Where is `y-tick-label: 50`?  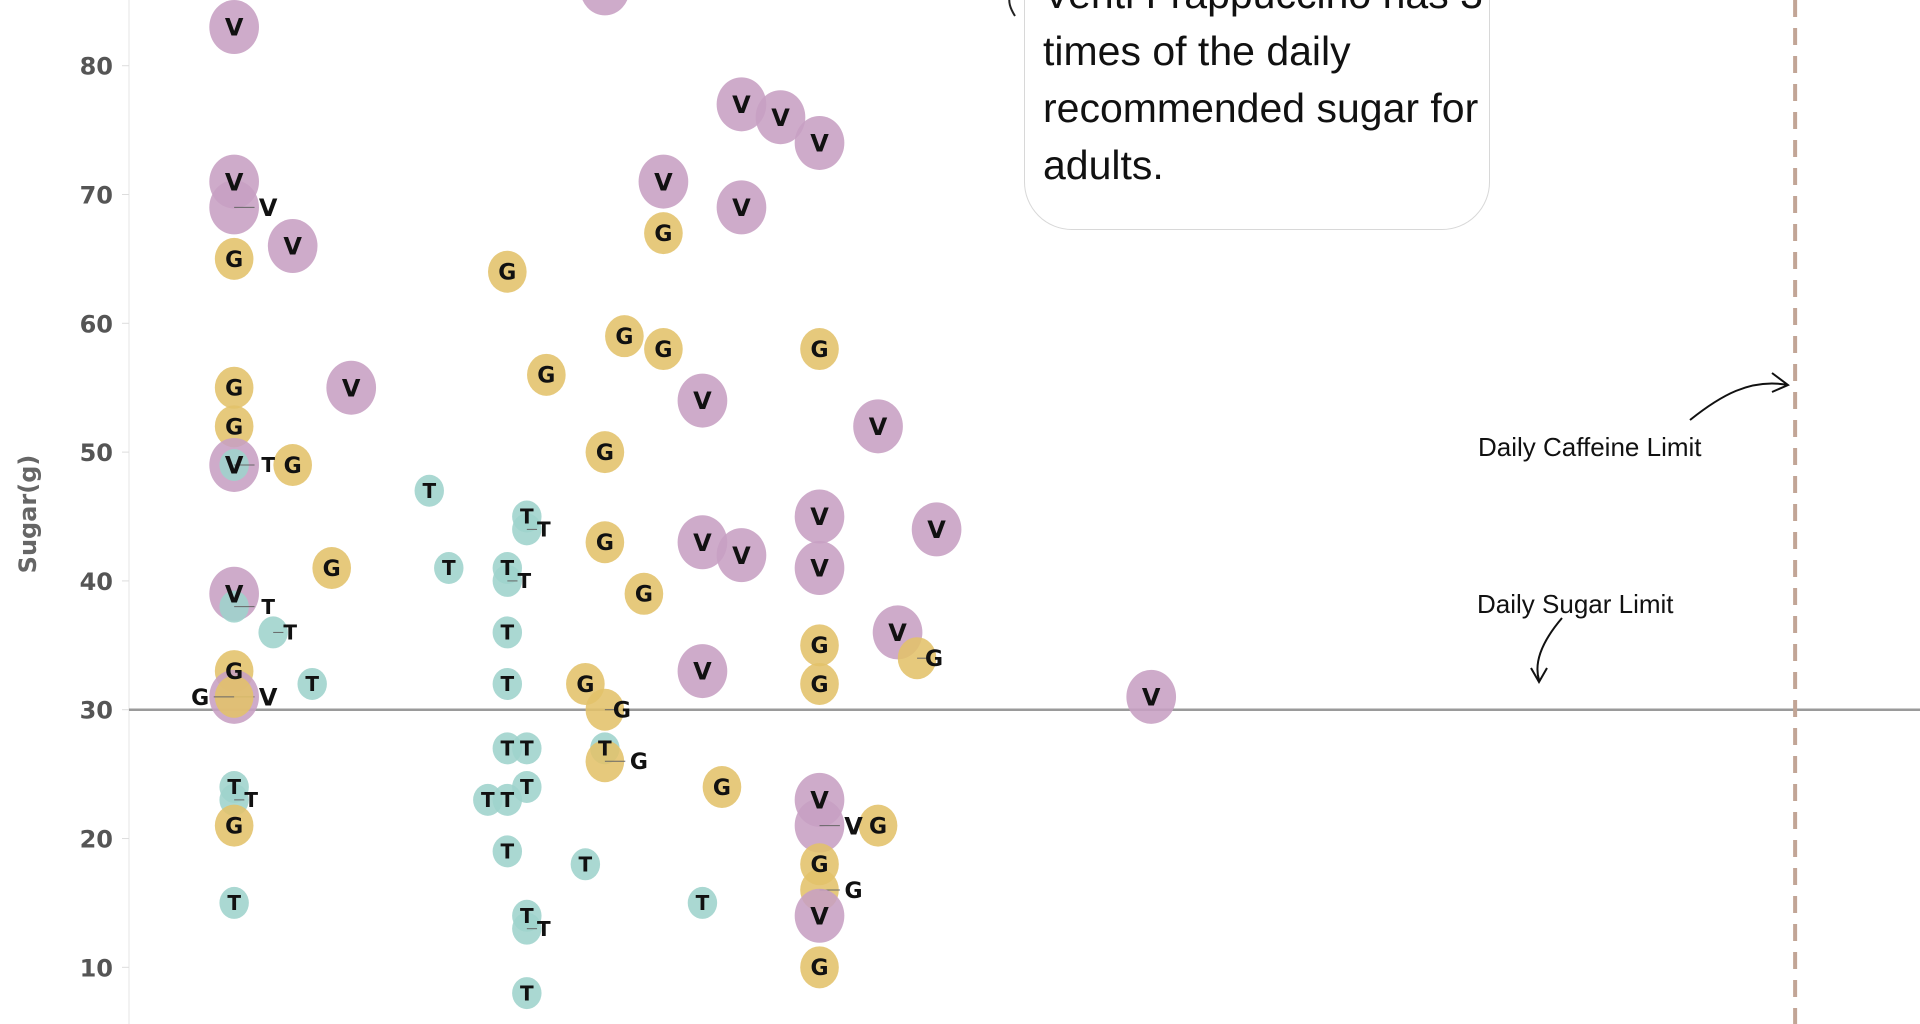 y-tick-label: 50 is located at coordinates (96, 453).